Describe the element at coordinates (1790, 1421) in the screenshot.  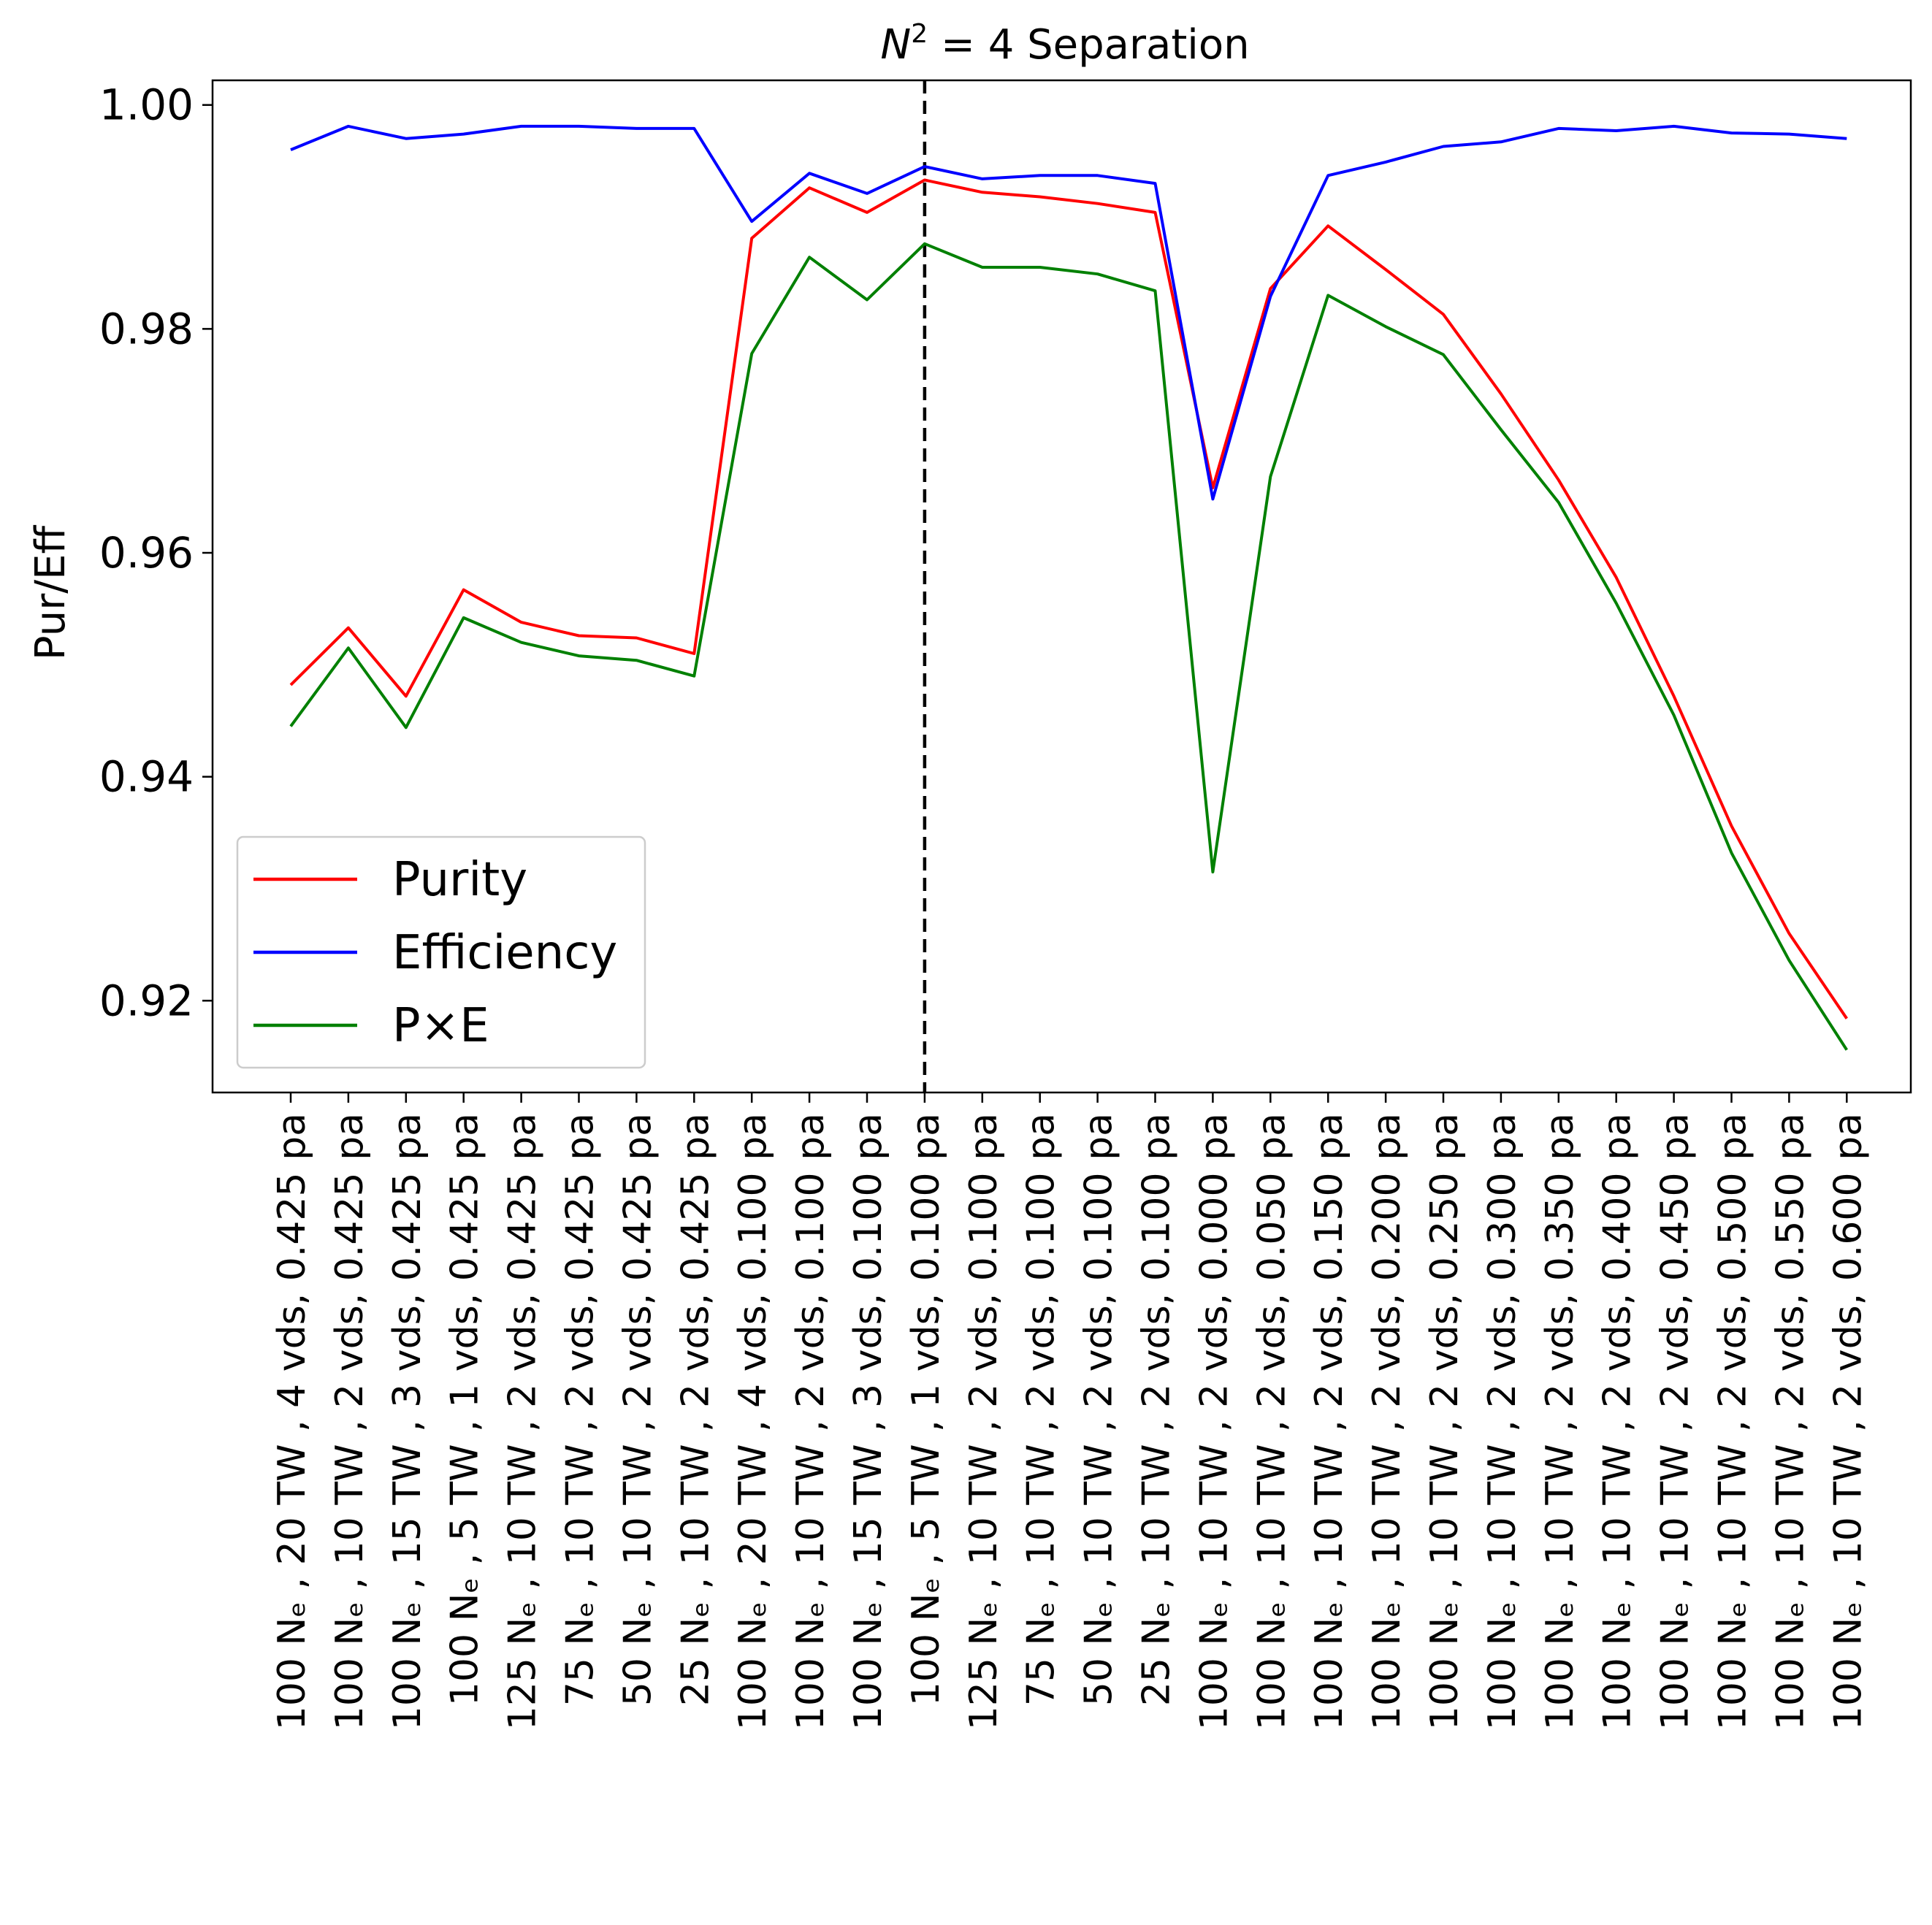
I see `x-tick-label: 100 Nₑ , 10 TW , 2 vds, 0.550 pa` at that location.